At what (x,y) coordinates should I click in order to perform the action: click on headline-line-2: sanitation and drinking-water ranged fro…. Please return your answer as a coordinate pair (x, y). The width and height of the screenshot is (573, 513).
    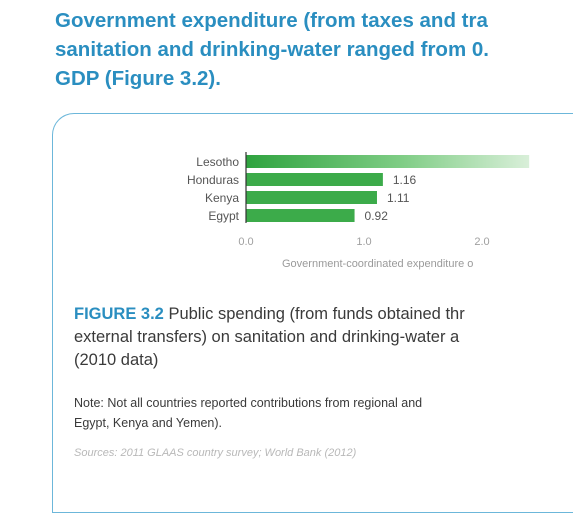
    Looking at the image, I should click on (272, 49).